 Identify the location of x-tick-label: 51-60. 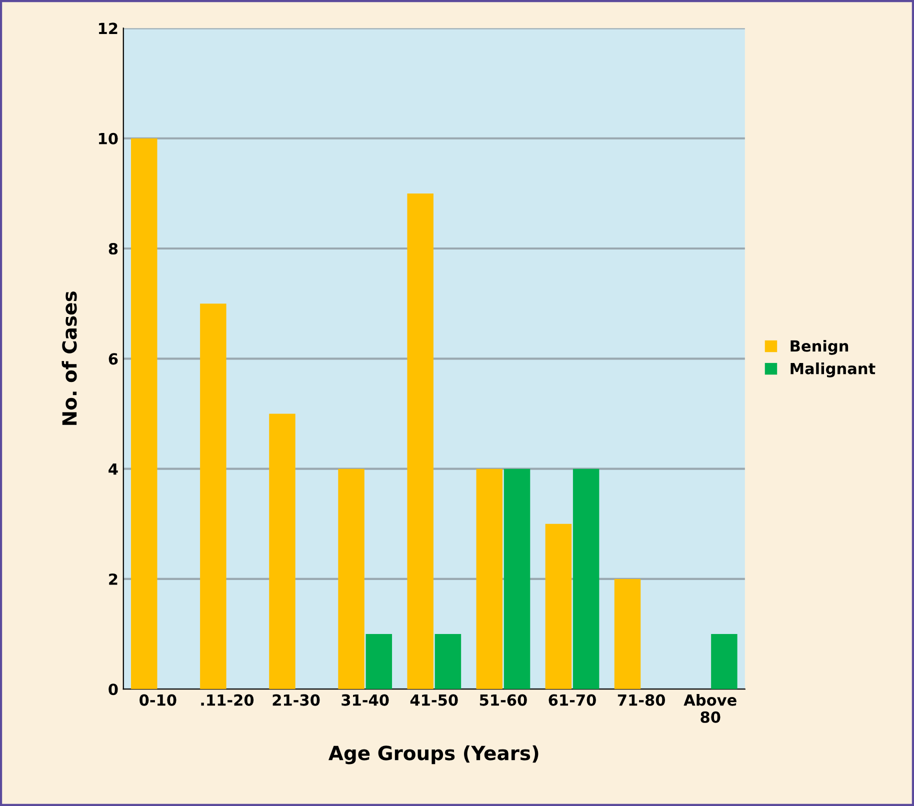
(503, 700).